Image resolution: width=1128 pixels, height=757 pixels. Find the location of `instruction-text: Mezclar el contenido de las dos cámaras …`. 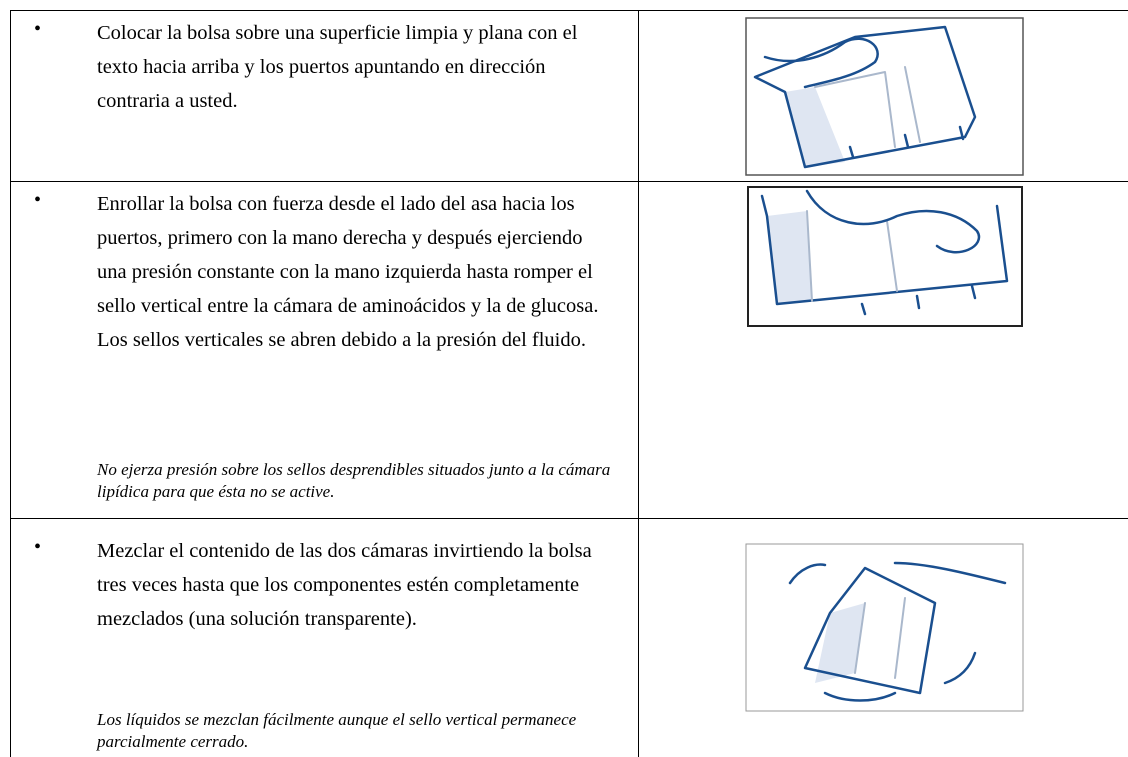

instruction-text: Mezclar el contenido de las dos cámaras … is located at coordinates (344, 585).